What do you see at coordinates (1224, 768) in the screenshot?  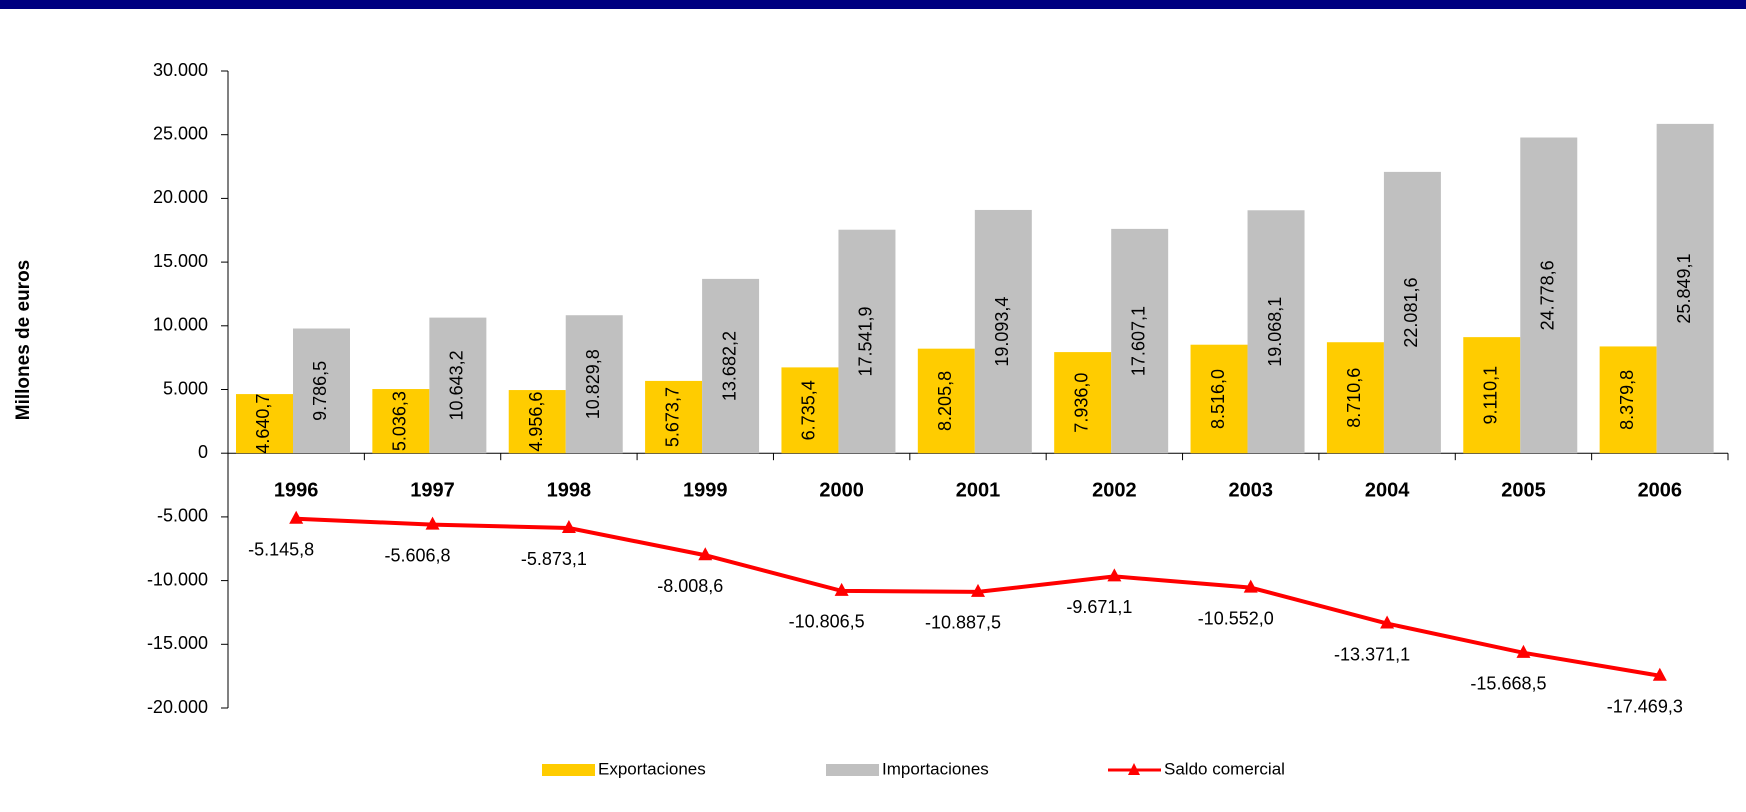 I see `legend-label: Saldo comercial` at bounding box center [1224, 768].